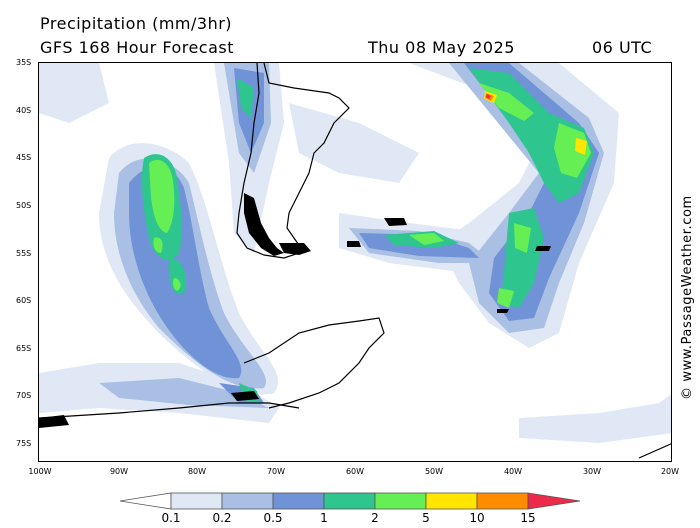 The width and height of the screenshot is (700, 528). What do you see at coordinates (554, 501) in the screenshot?
I see `legend-right-arrow` at bounding box center [554, 501].